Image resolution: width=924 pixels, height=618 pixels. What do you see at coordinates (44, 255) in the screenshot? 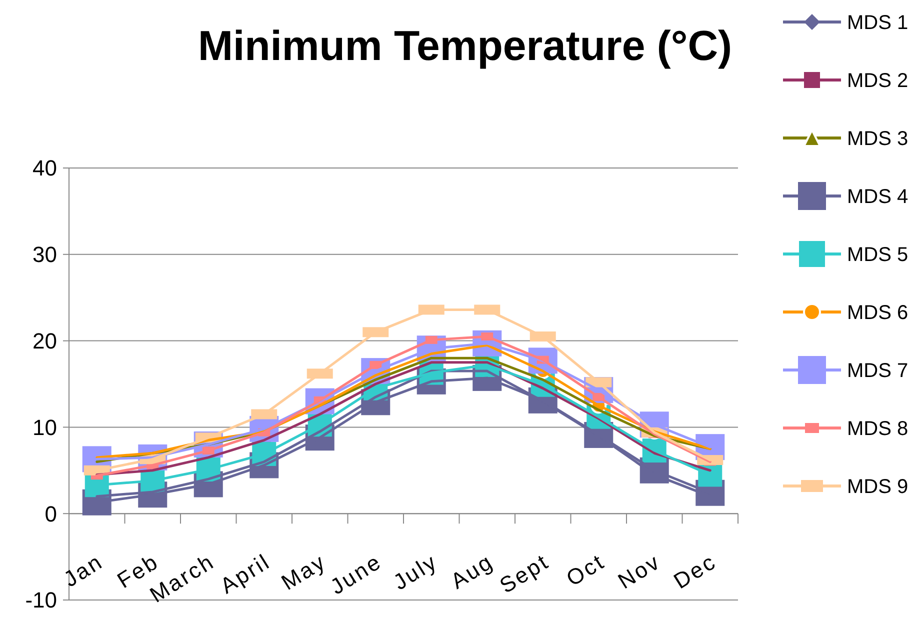
I see `y-tick-label: 30` at bounding box center [44, 255].